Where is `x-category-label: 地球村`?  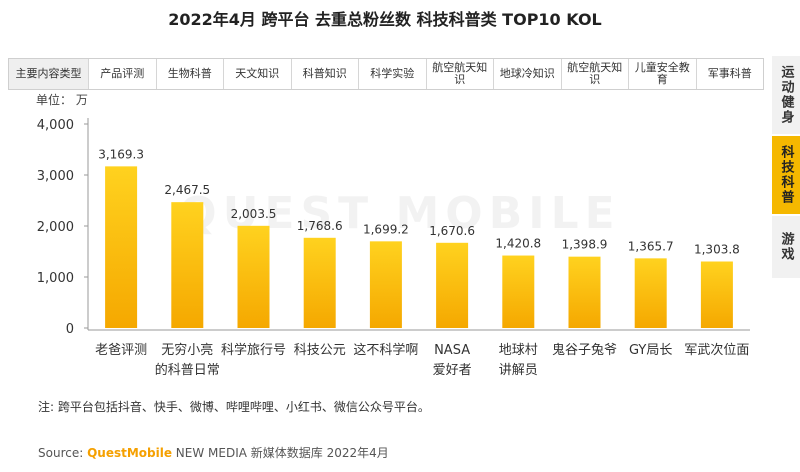
x-category-label: 地球村 is located at coordinates (518, 350).